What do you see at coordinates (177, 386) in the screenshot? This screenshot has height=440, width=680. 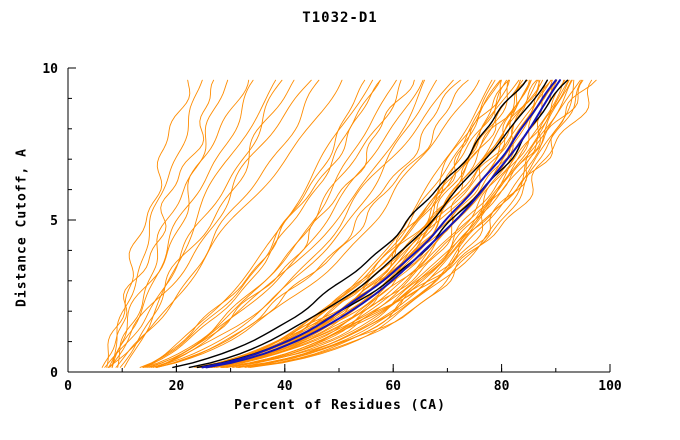 I see `x-tick-label: 20` at bounding box center [177, 386].